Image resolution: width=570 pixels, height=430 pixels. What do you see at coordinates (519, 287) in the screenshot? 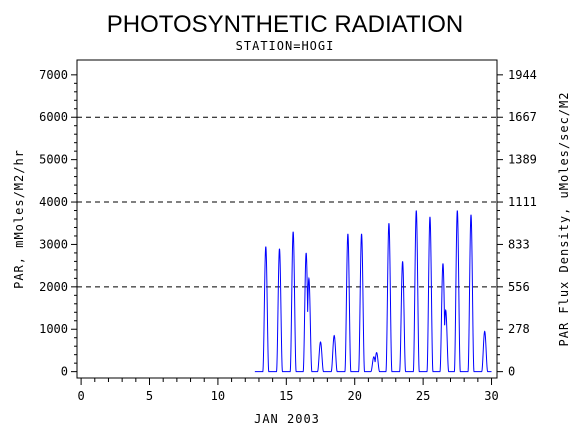
I see `y-tick-label-right: 556` at bounding box center [519, 287].